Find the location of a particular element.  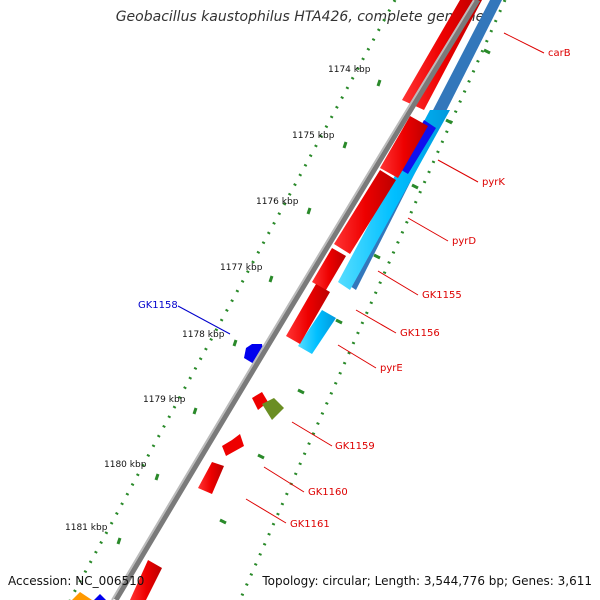

gene-pyrK-cyan is located at coordinates (394, 200).